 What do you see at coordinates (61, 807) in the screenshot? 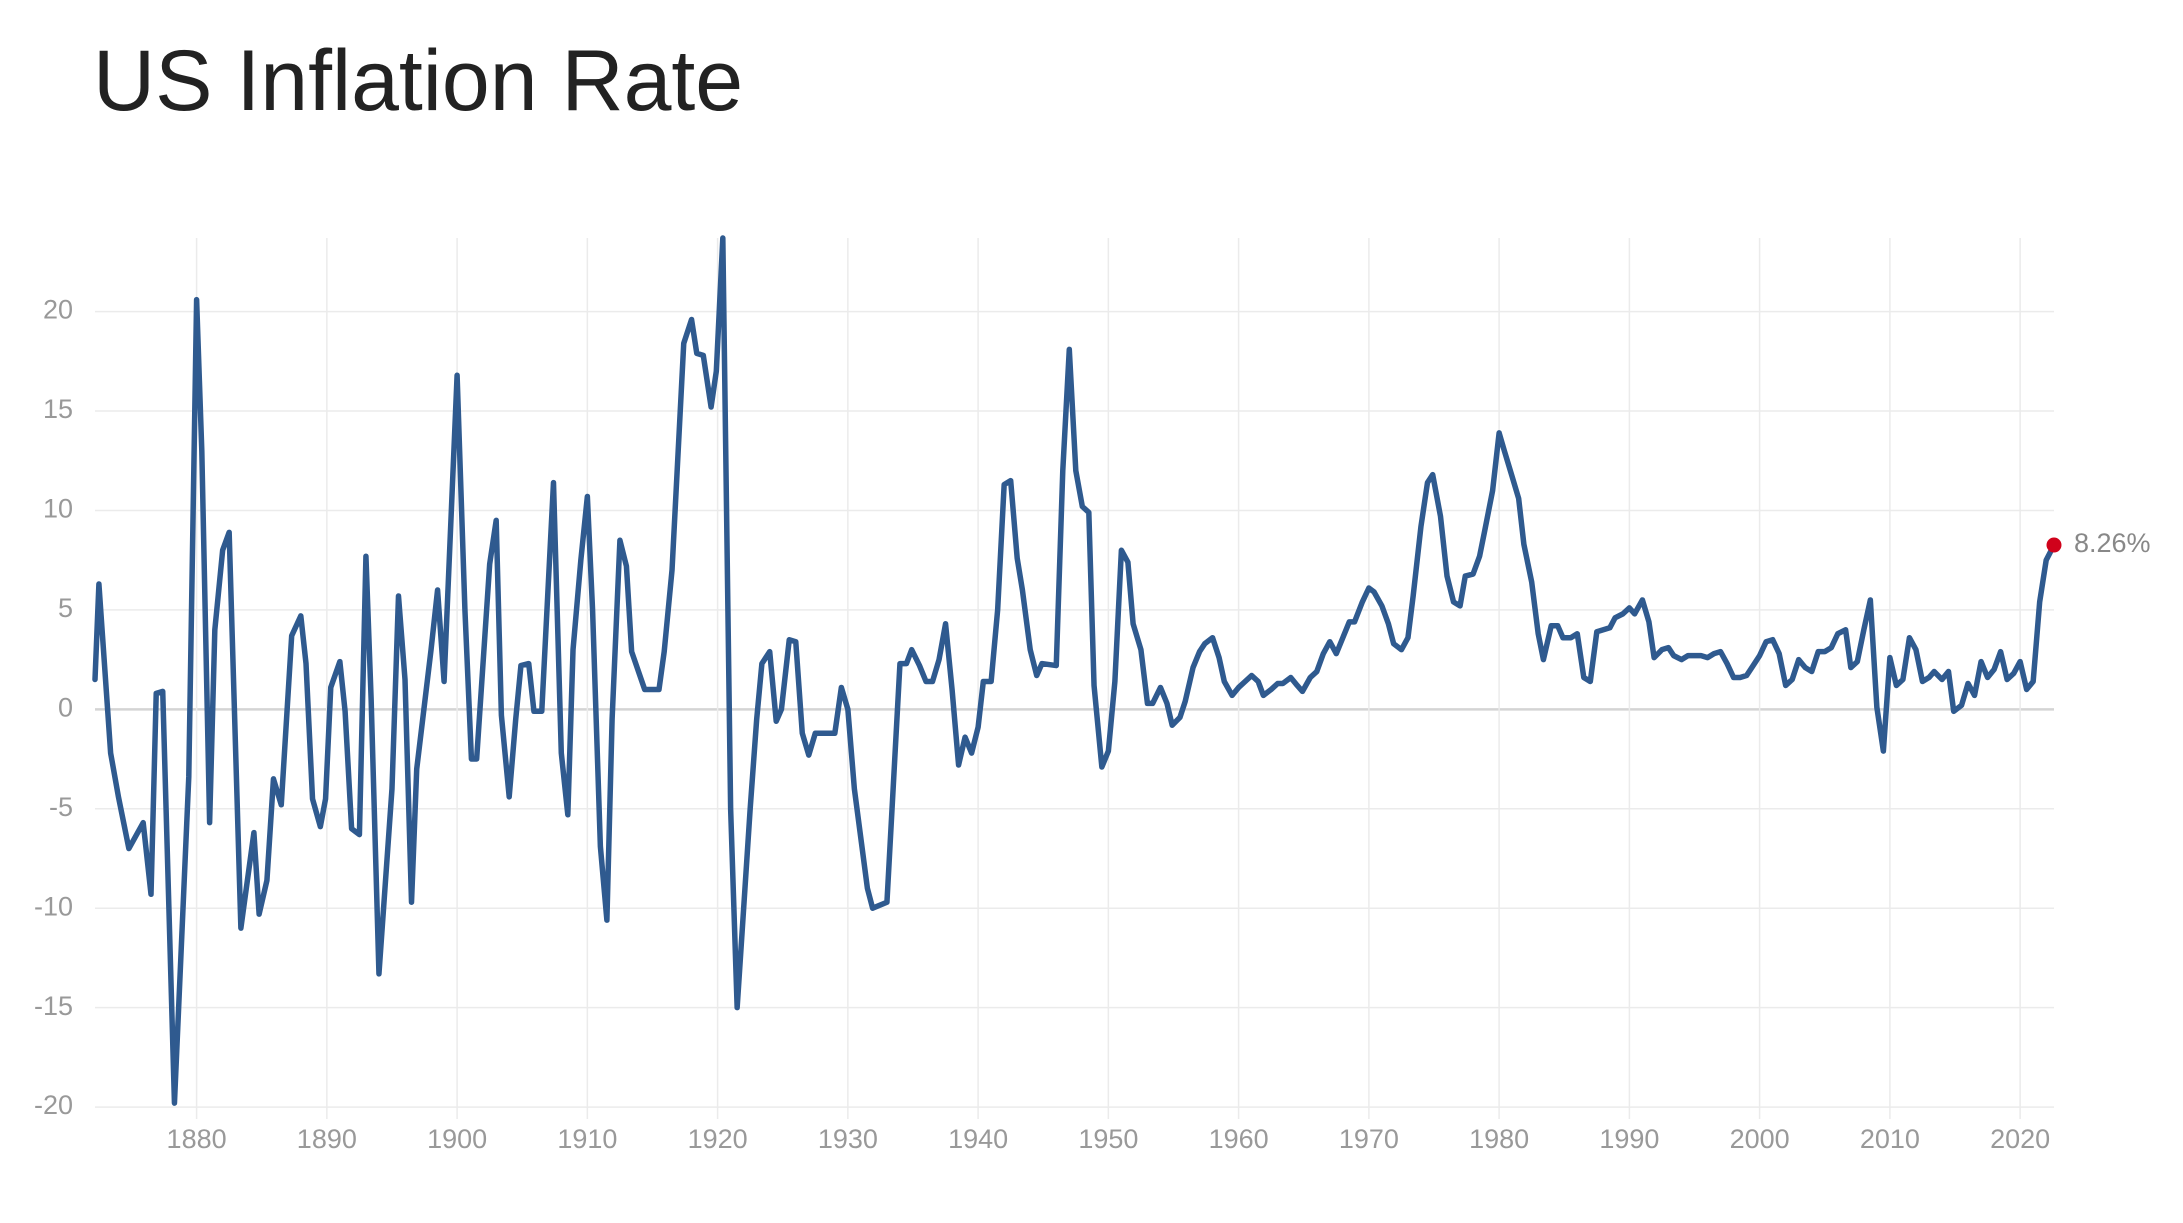
I see `y-tick-label: -5` at bounding box center [61, 807].